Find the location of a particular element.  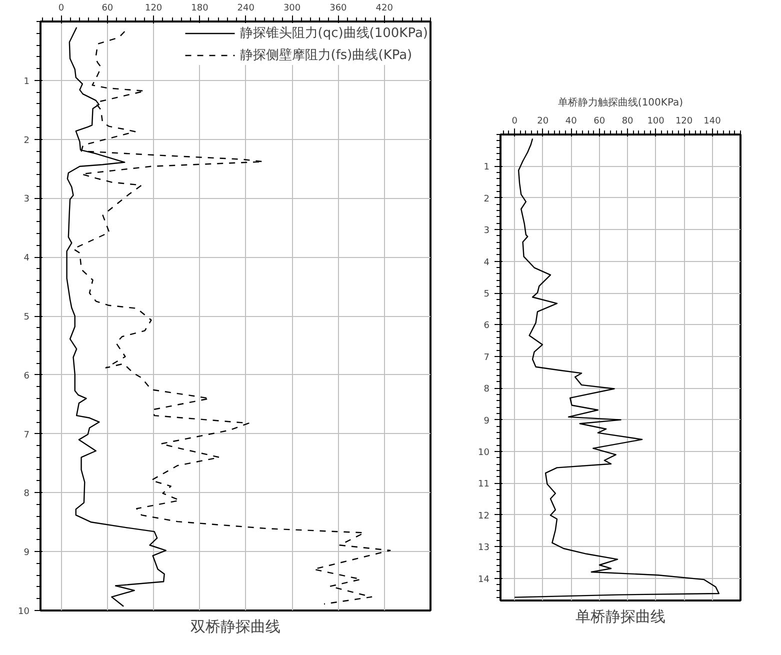

x-tick-label: 300 is located at coordinates (292, 9).